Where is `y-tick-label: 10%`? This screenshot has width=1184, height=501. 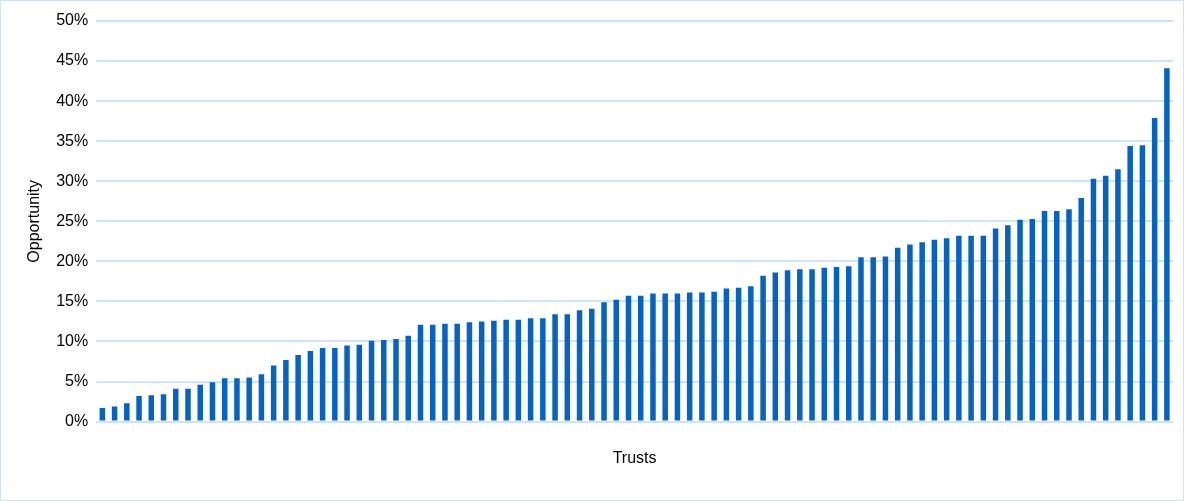
y-tick-label: 10% is located at coordinates (72, 340).